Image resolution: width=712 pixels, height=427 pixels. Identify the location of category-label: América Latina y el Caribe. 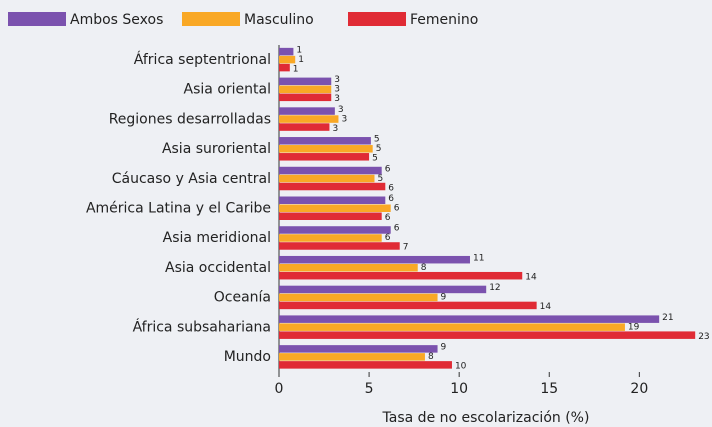
(178, 209).